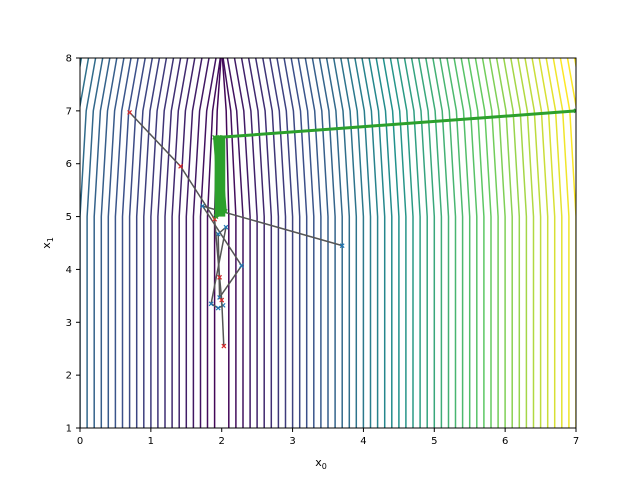  What do you see at coordinates (363, 441) in the screenshot?
I see `x-tick-label: 4` at bounding box center [363, 441].